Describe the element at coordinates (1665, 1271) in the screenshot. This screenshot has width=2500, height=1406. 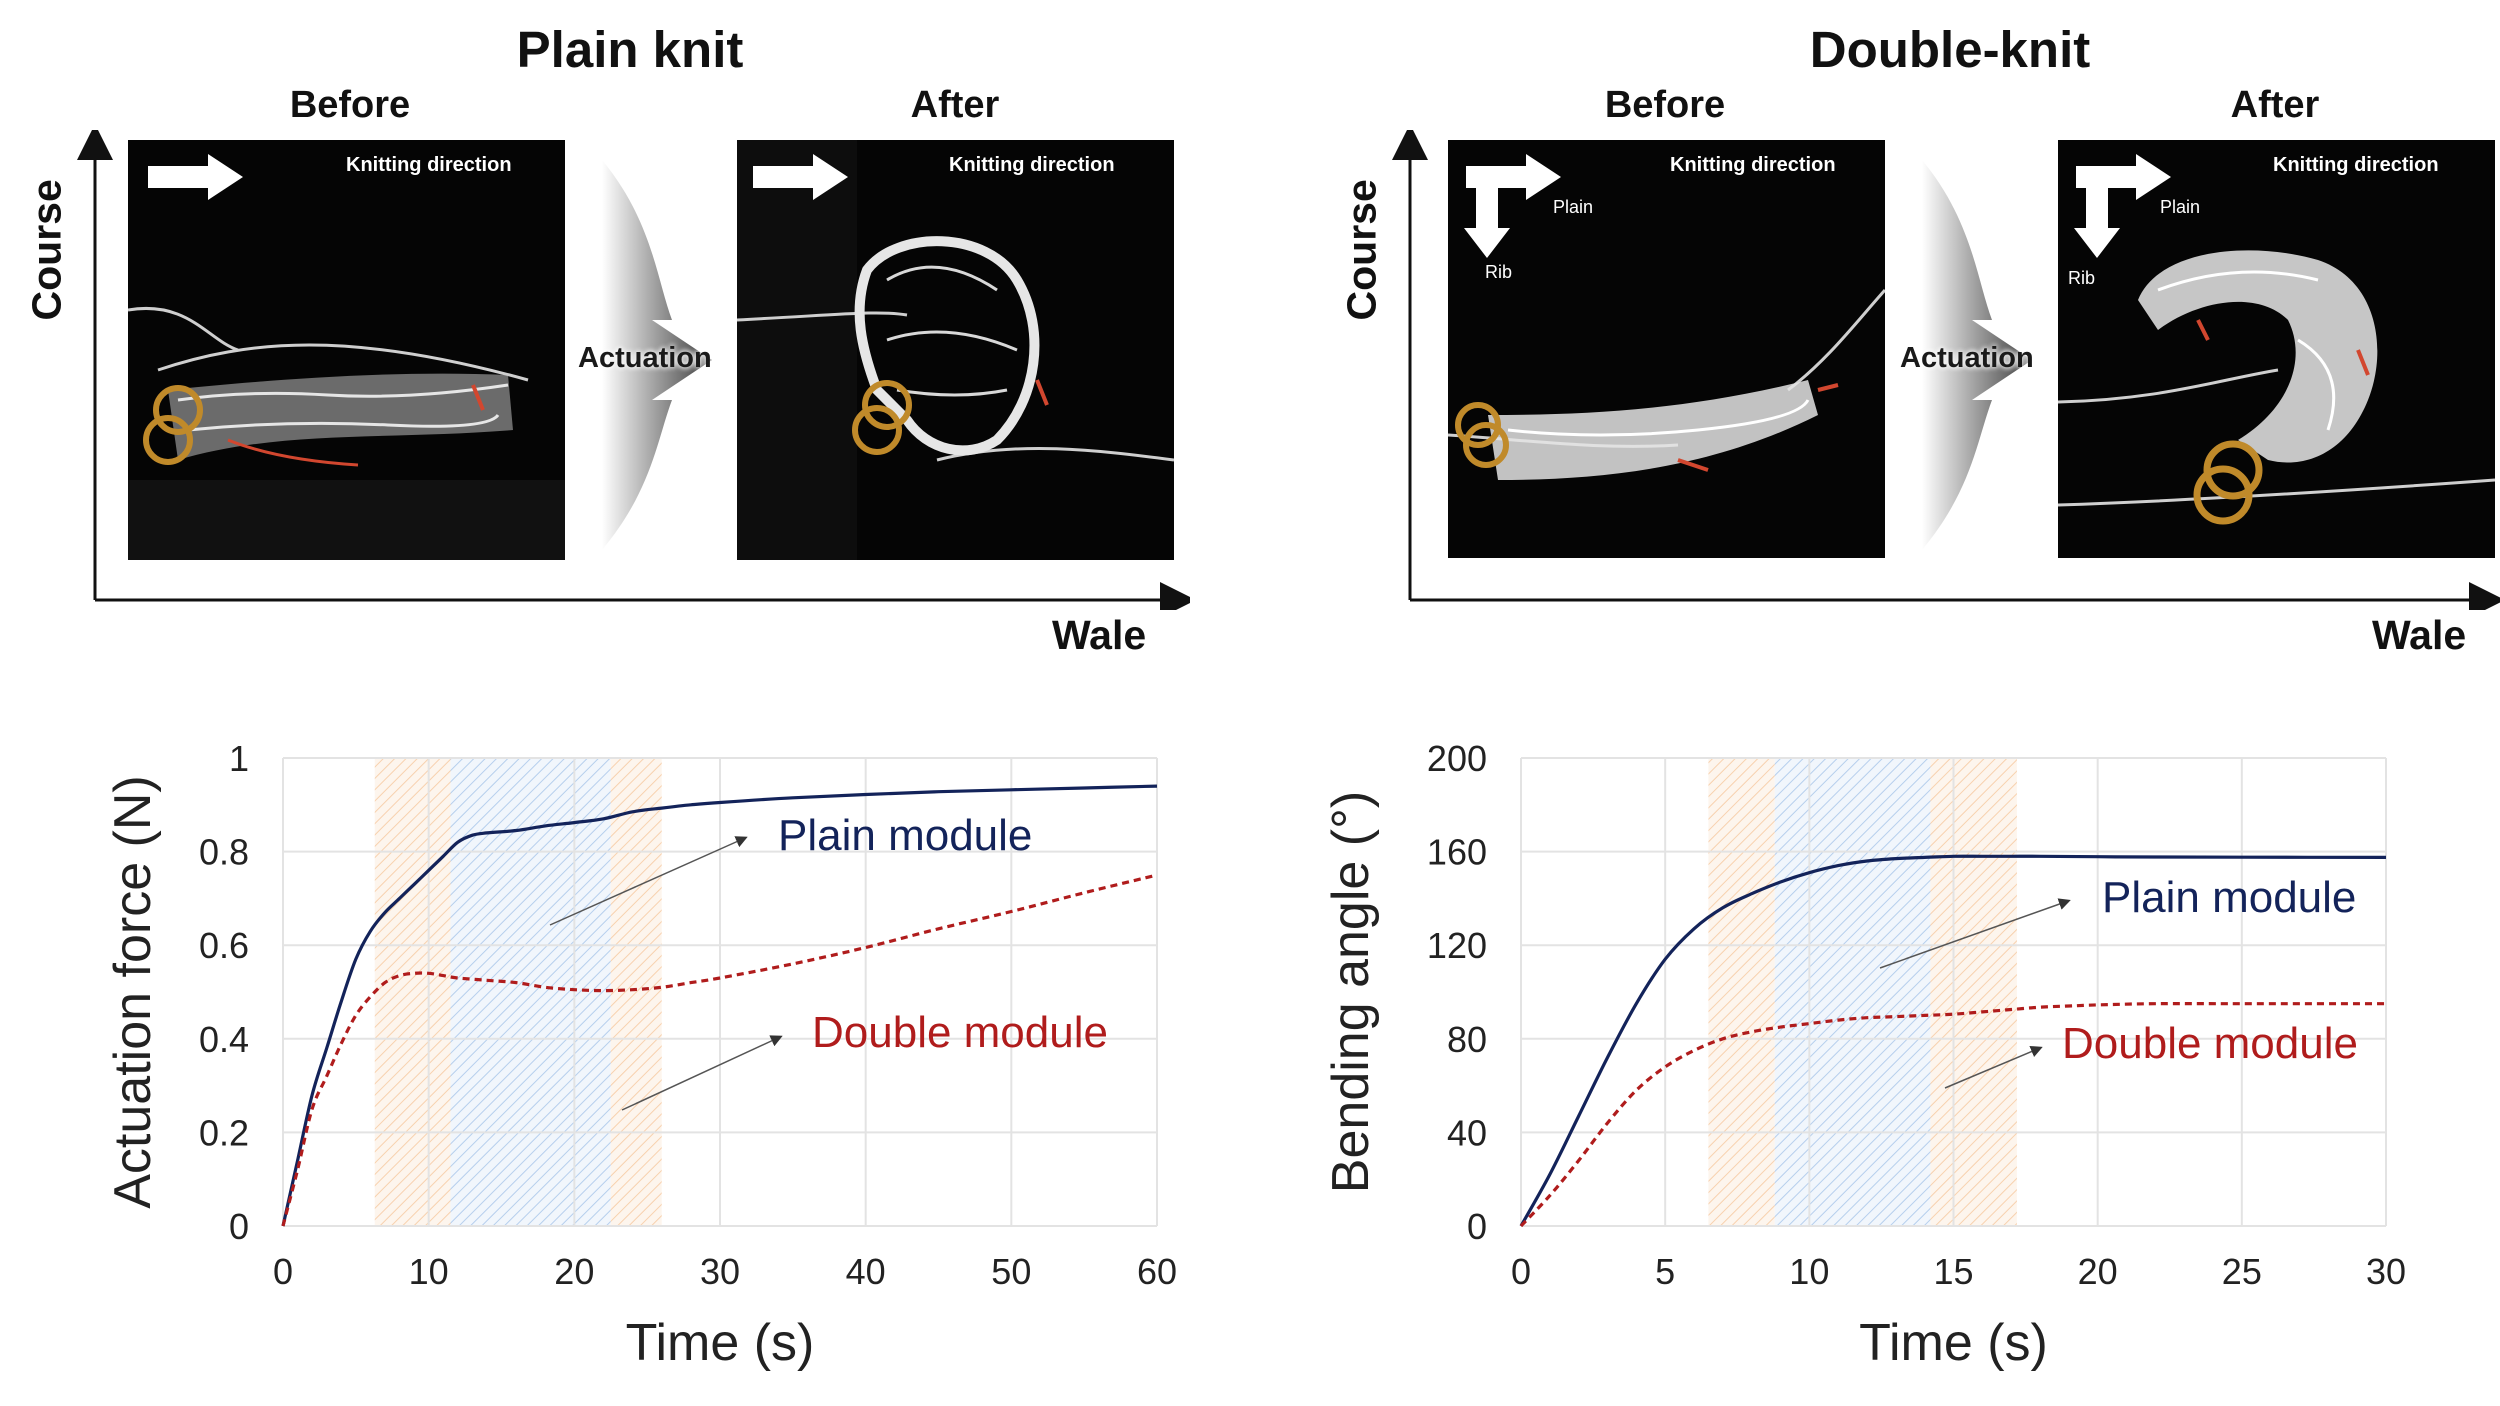
I see `x-tick-label: 5` at that location.